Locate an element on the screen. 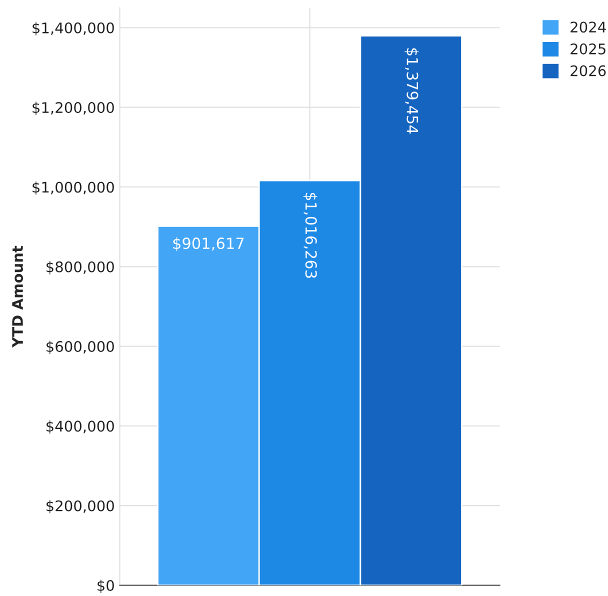 The image size is (608, 596). y-tick-label: $1,400,000 is located at coordinates (73, 29).